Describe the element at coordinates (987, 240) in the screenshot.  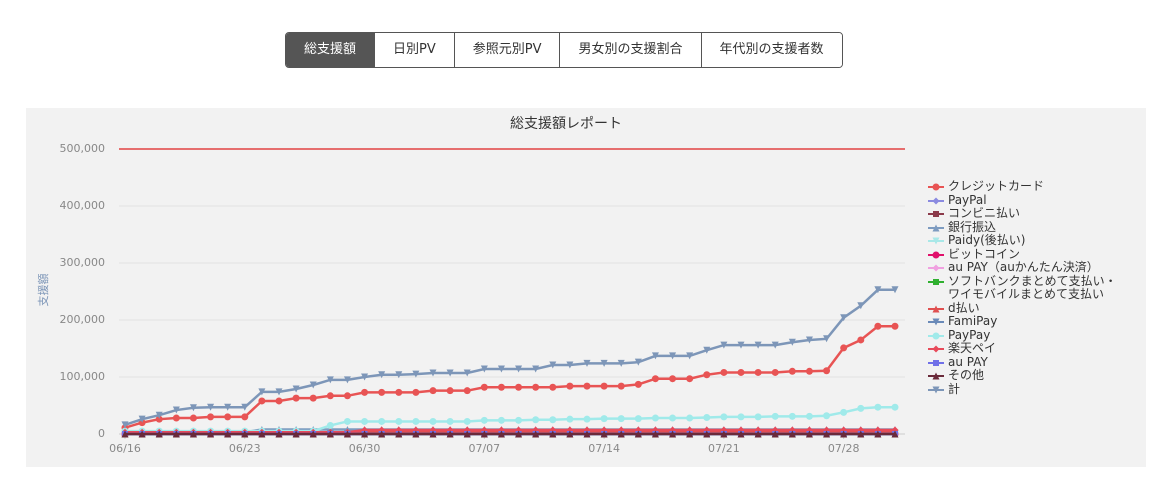
I see `legend-label: Paidy(後払い)` at that location.